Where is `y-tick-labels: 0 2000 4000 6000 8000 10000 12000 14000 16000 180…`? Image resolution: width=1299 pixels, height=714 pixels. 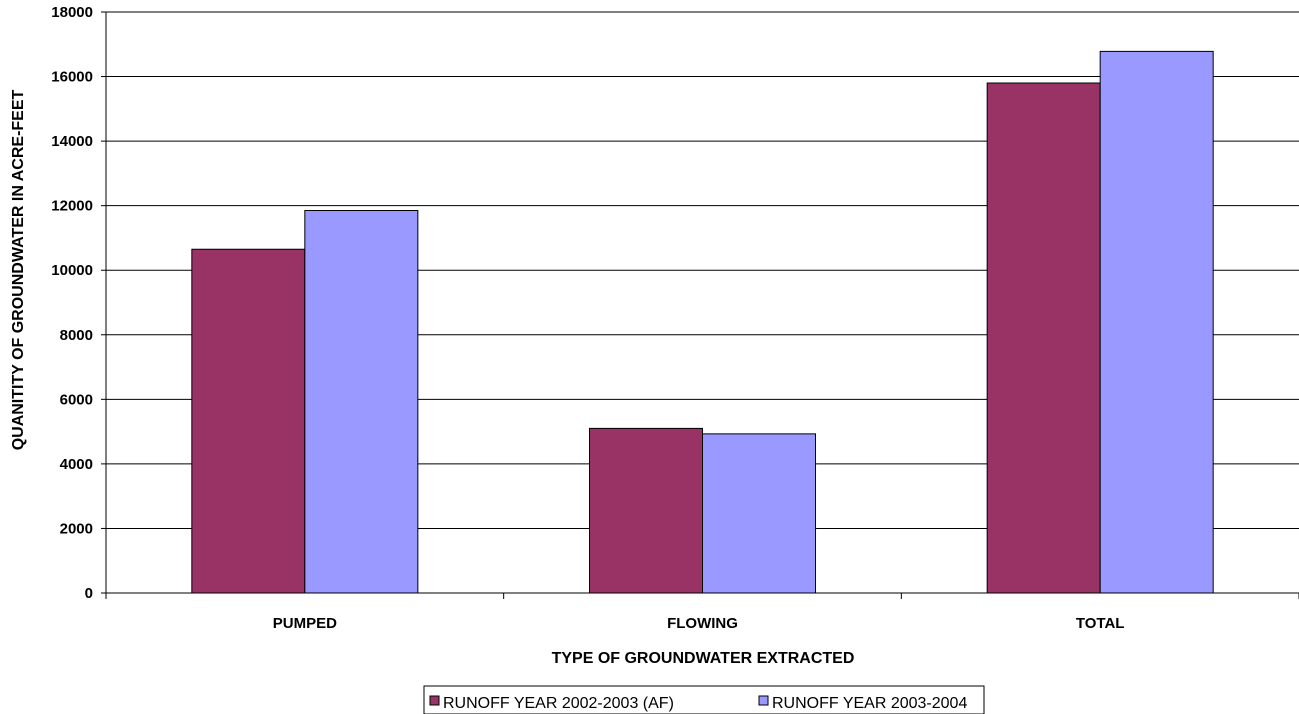
y-tick-labels: 0 2000 4000 6000 8000 10000 12000 14000 16000 180… is located at coordinates (72, 303).